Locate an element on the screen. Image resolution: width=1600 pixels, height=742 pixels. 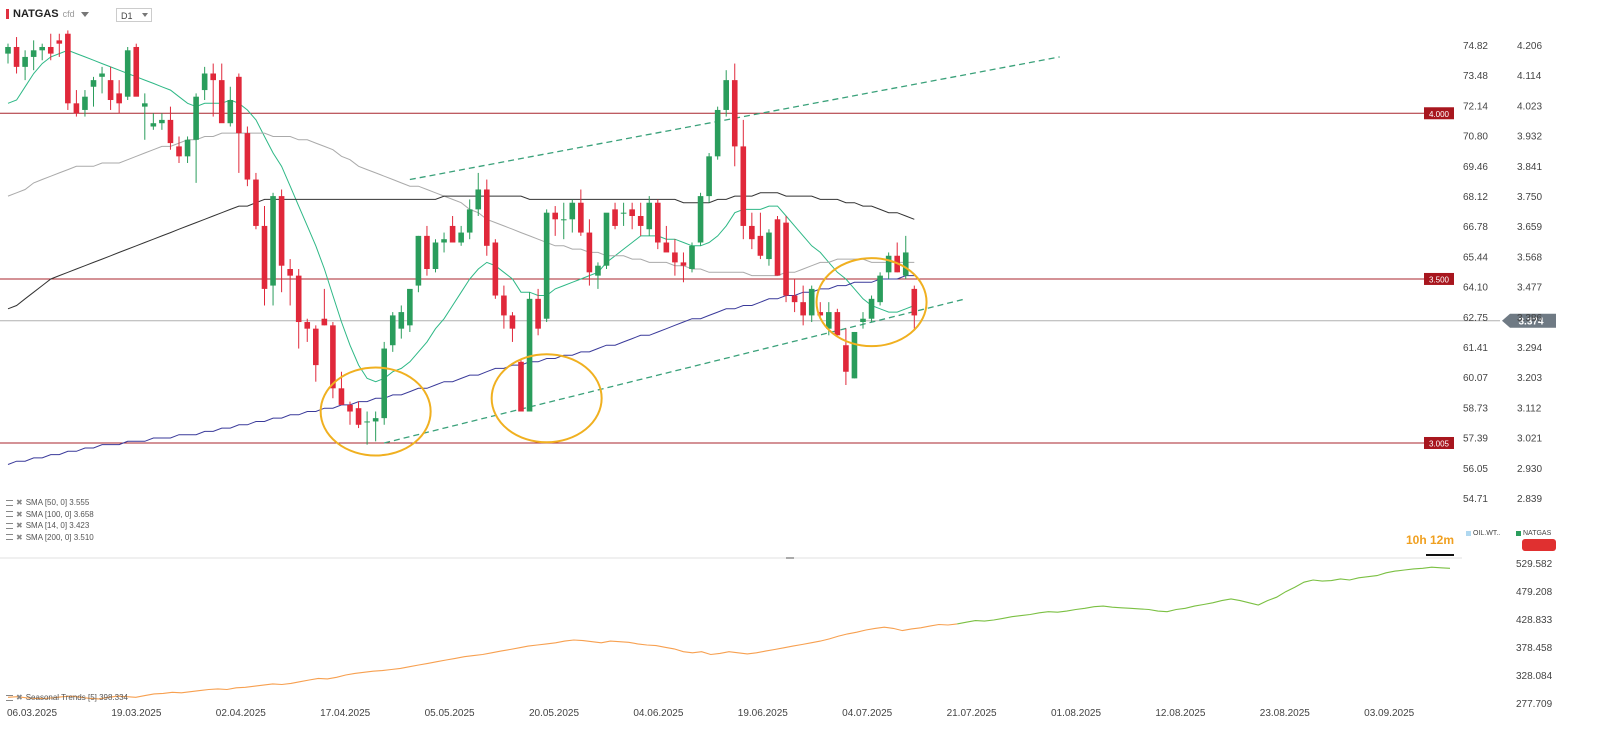
indicator-label: SMA [50, 0] 3.555 is located at coordinates (57, 502).